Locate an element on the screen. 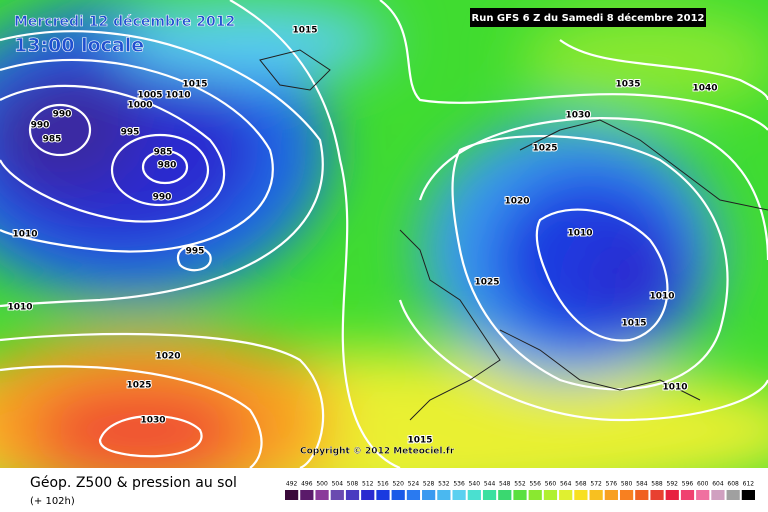  isobar-label: 995 is located at coordinates (195, 252).